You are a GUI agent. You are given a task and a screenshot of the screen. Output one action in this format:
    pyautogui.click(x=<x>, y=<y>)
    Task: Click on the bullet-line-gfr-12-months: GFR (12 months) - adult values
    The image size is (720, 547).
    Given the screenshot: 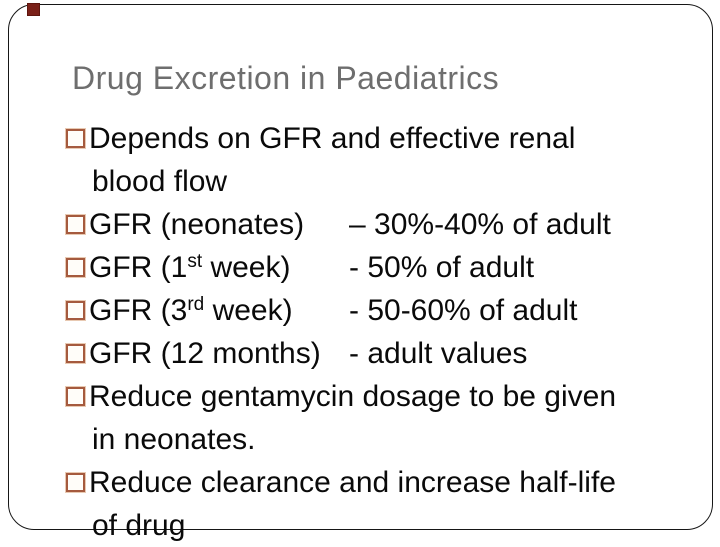 What is the action you would take?
    pyautogui.click(x=389, y=353)
    